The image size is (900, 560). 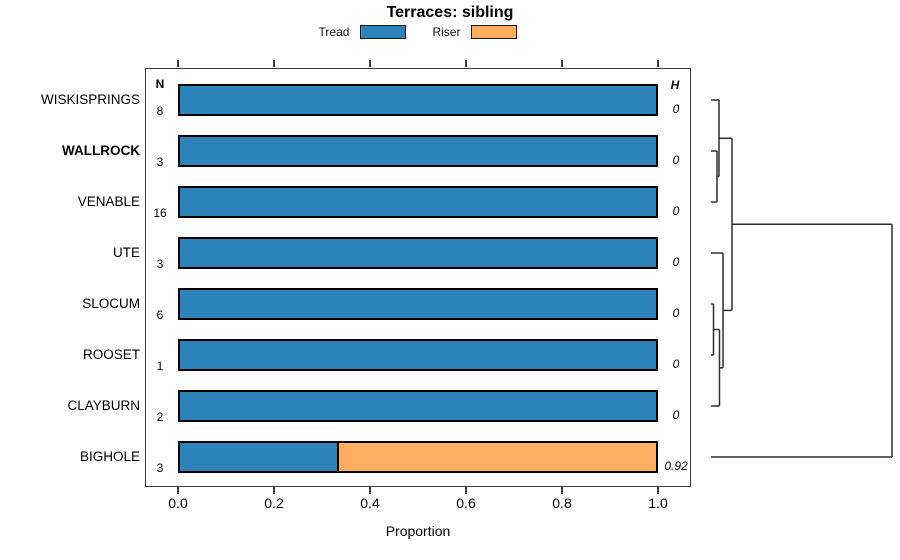 I want to click on tread-color-swatch, so click(x=383, y=32).